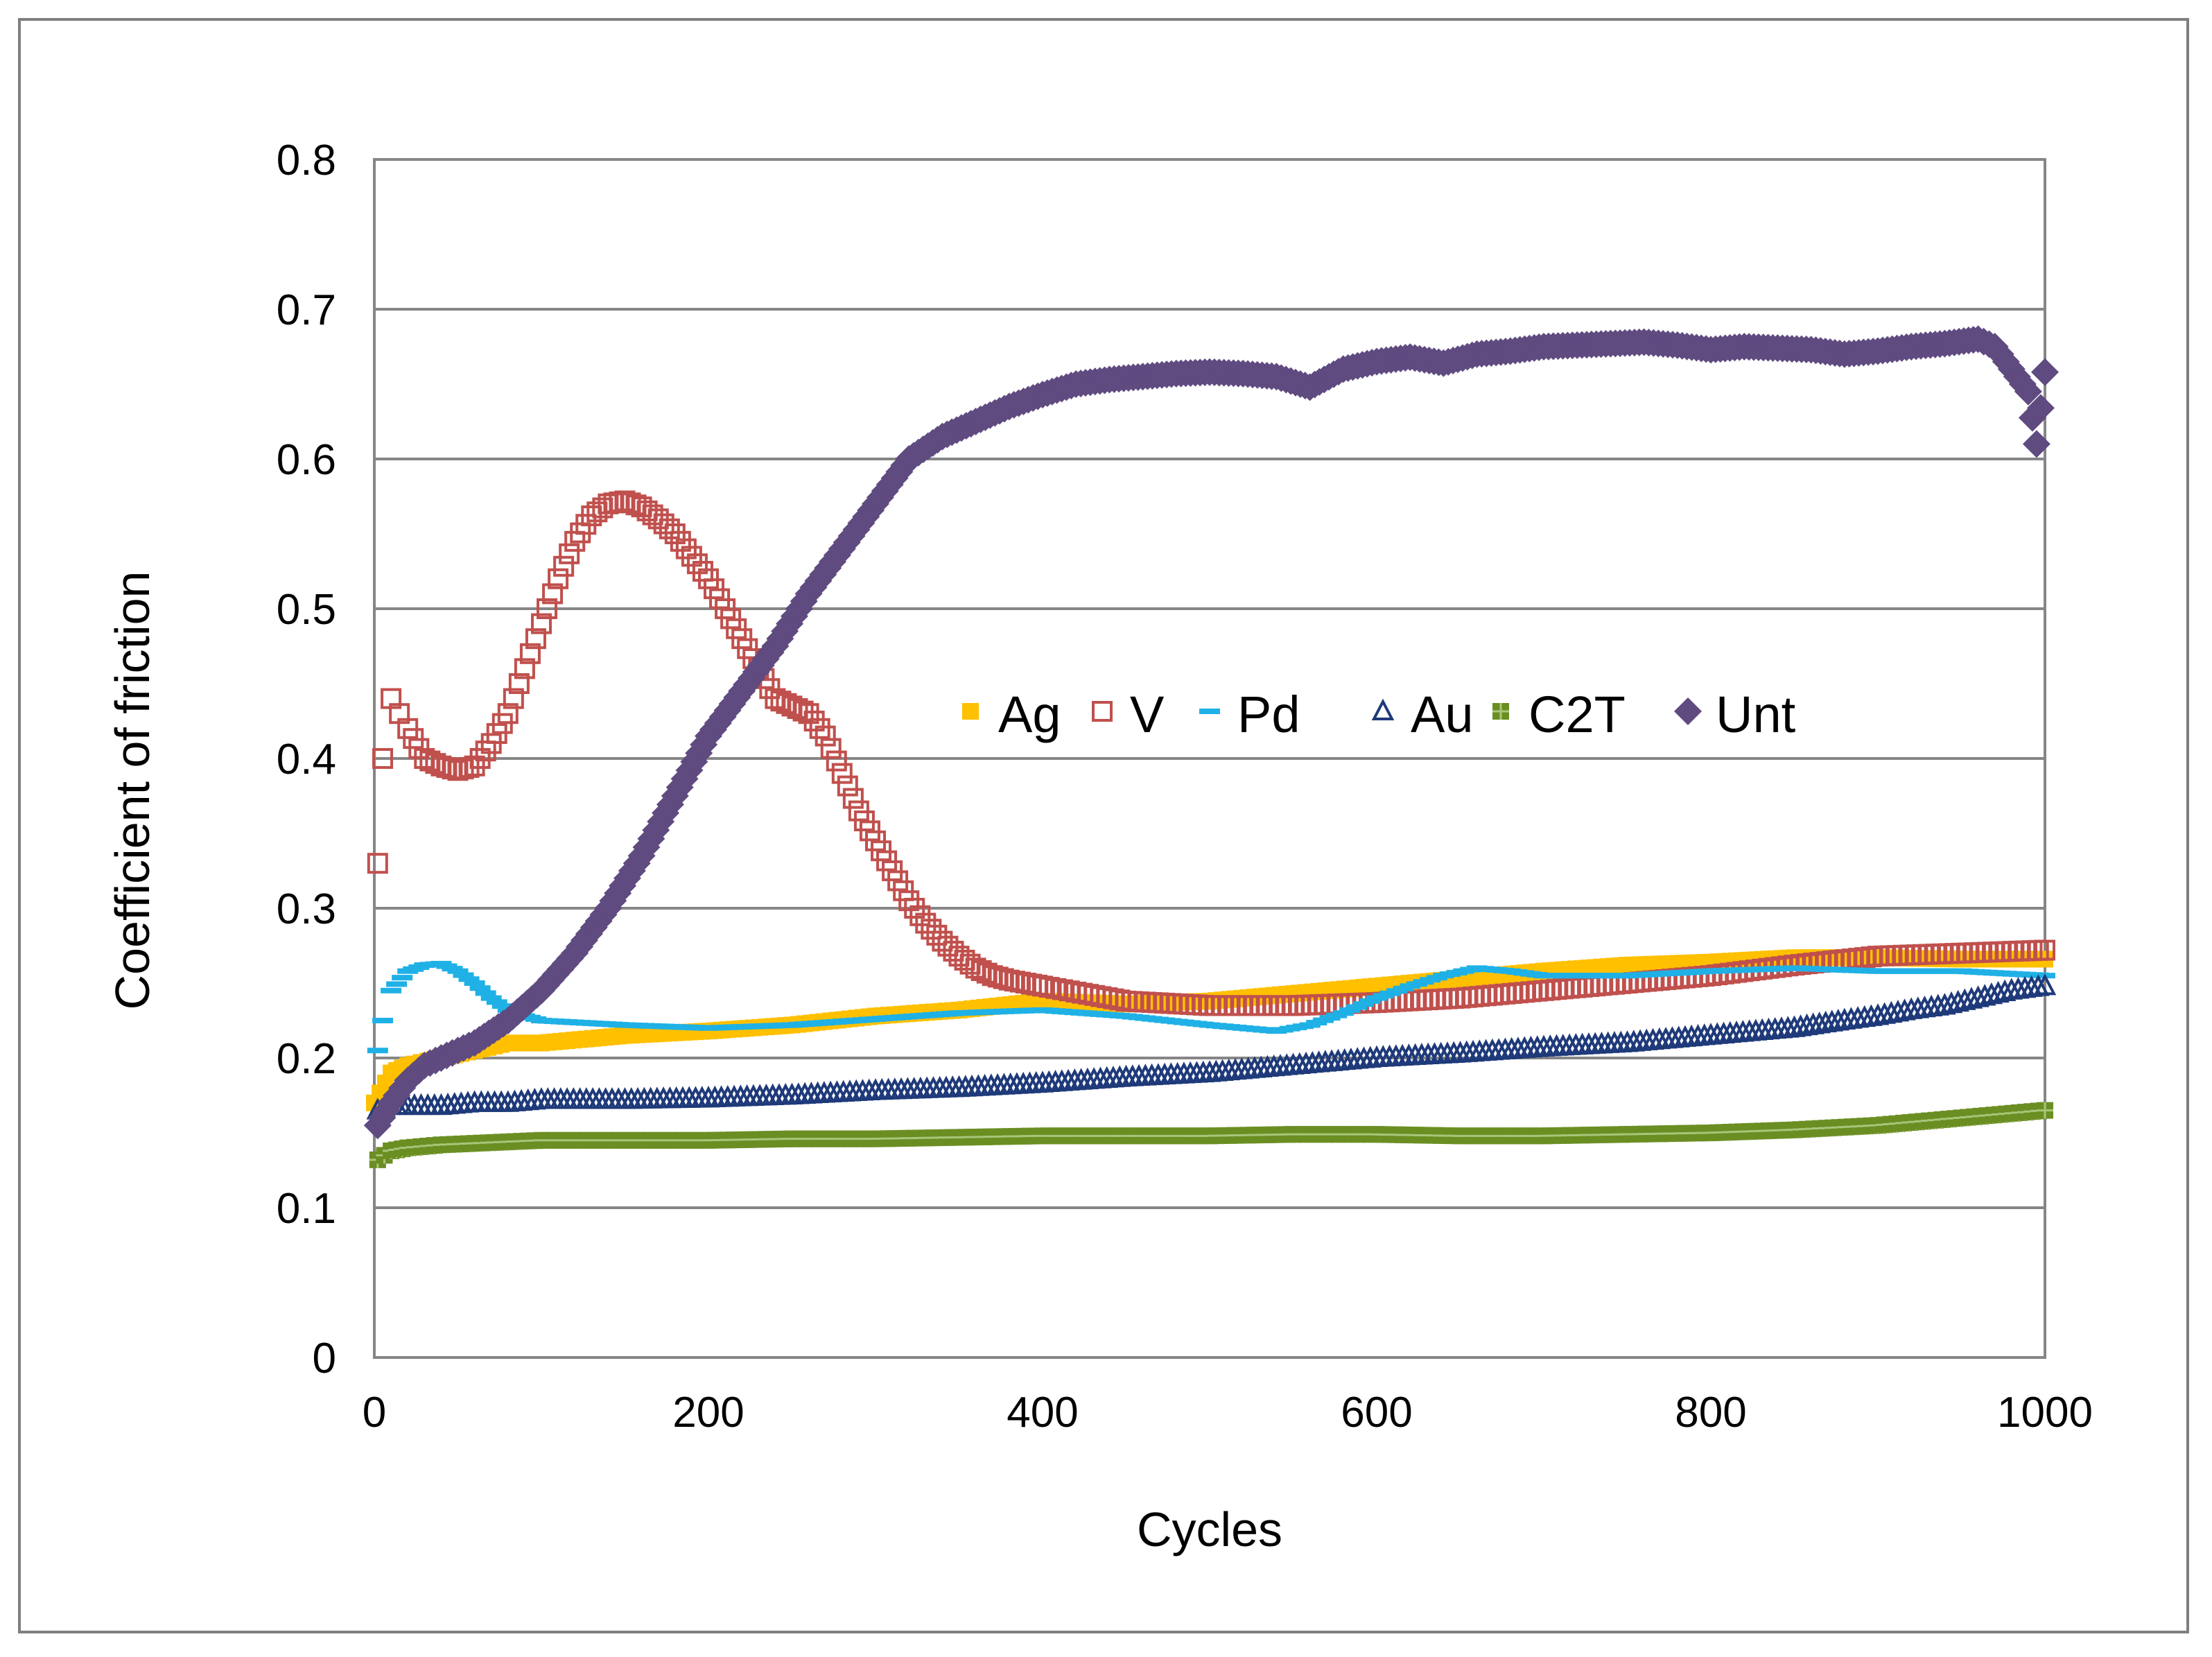 The width and height of the screenshot is (2212, 1657). Describe the element at coordinates (306, 160) in the screenshot. I see `y-tick-label: 0.8` at that location.